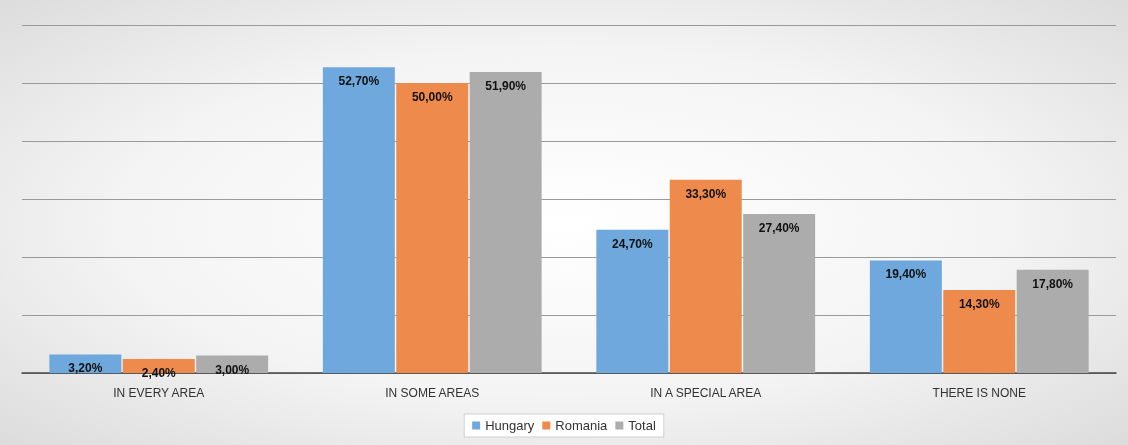 This screenshot has width=1128, height=445. I want to click on x-tick-label: IN A SPECIAL AREA, so click(706, 393).